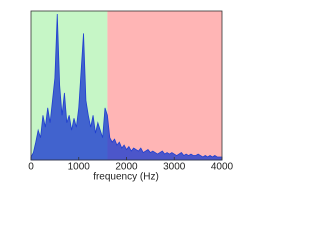  What do you see at coordinates (31, 167) in the screenshot?
I see `x-tick-label: 0` at bounding box center [31, 167].